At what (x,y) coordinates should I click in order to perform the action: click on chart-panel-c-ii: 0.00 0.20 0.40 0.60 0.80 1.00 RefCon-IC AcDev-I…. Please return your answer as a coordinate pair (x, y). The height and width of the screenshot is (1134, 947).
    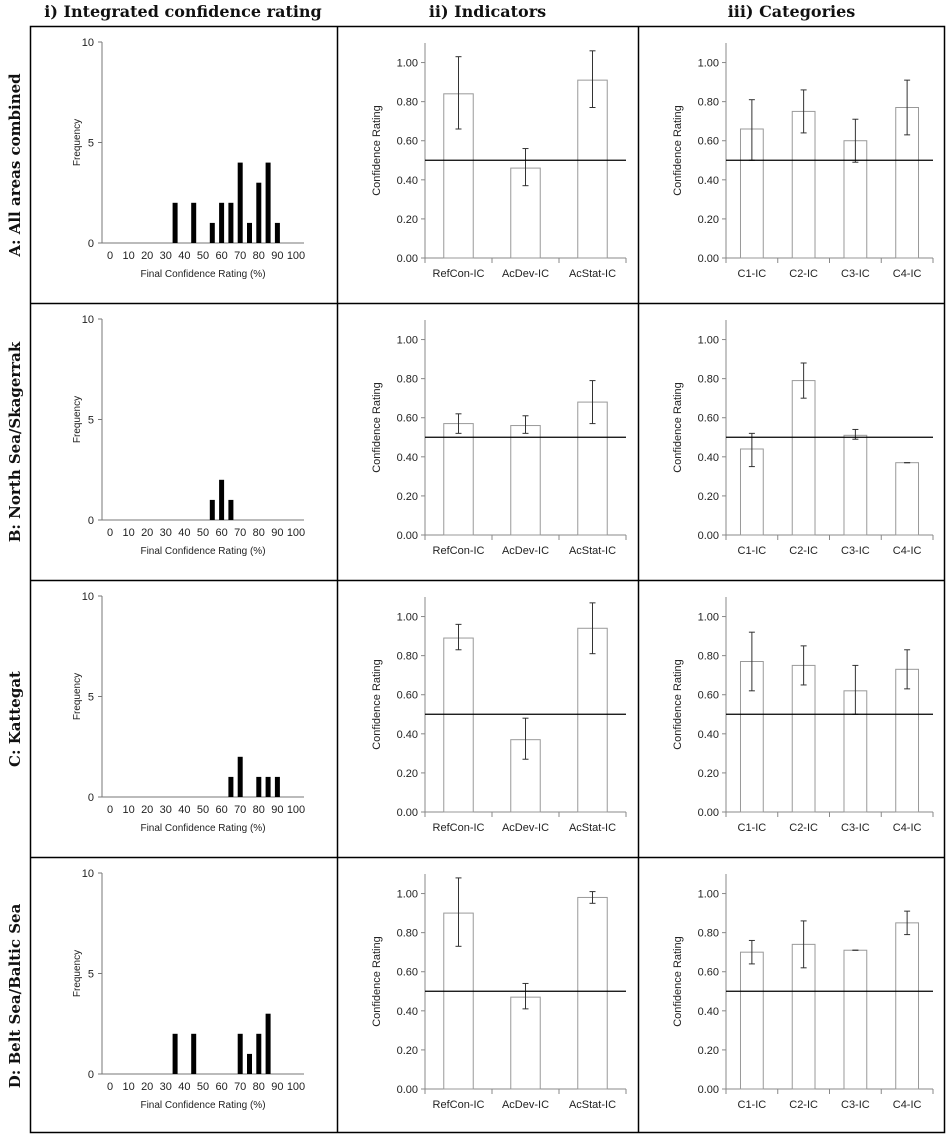
    Looking at the image, I should click on (499, 715).